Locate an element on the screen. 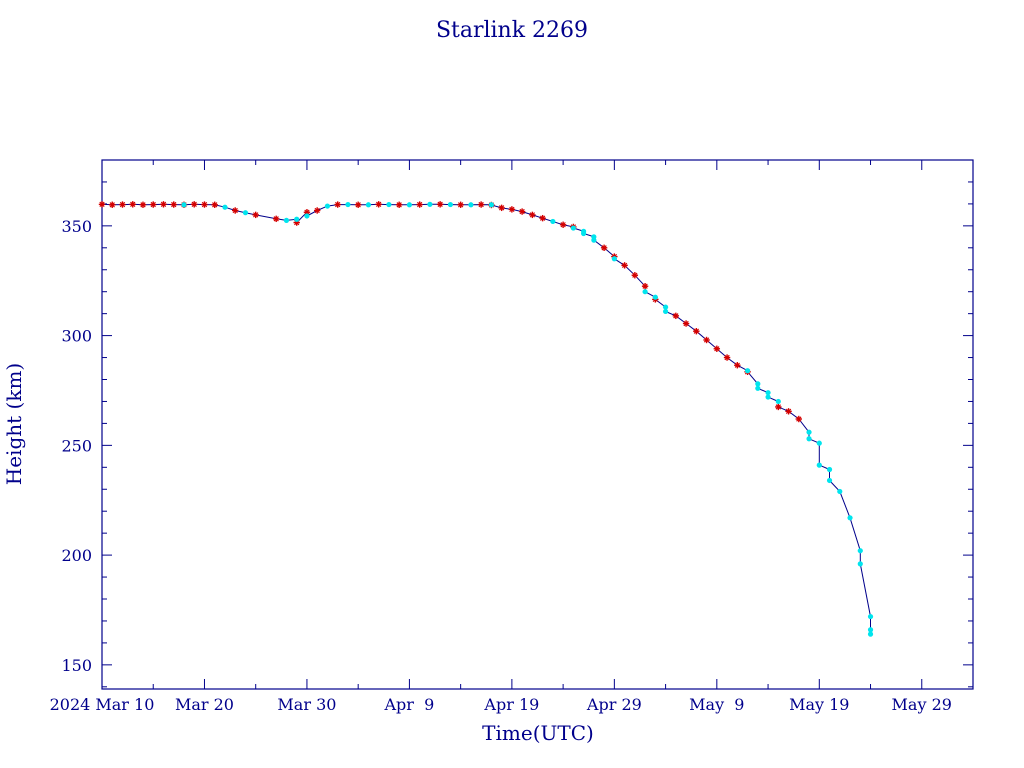 The image size is (1024, 768). x-tick-label: 2024 Mar 10 is located at coordinates (102, 704).